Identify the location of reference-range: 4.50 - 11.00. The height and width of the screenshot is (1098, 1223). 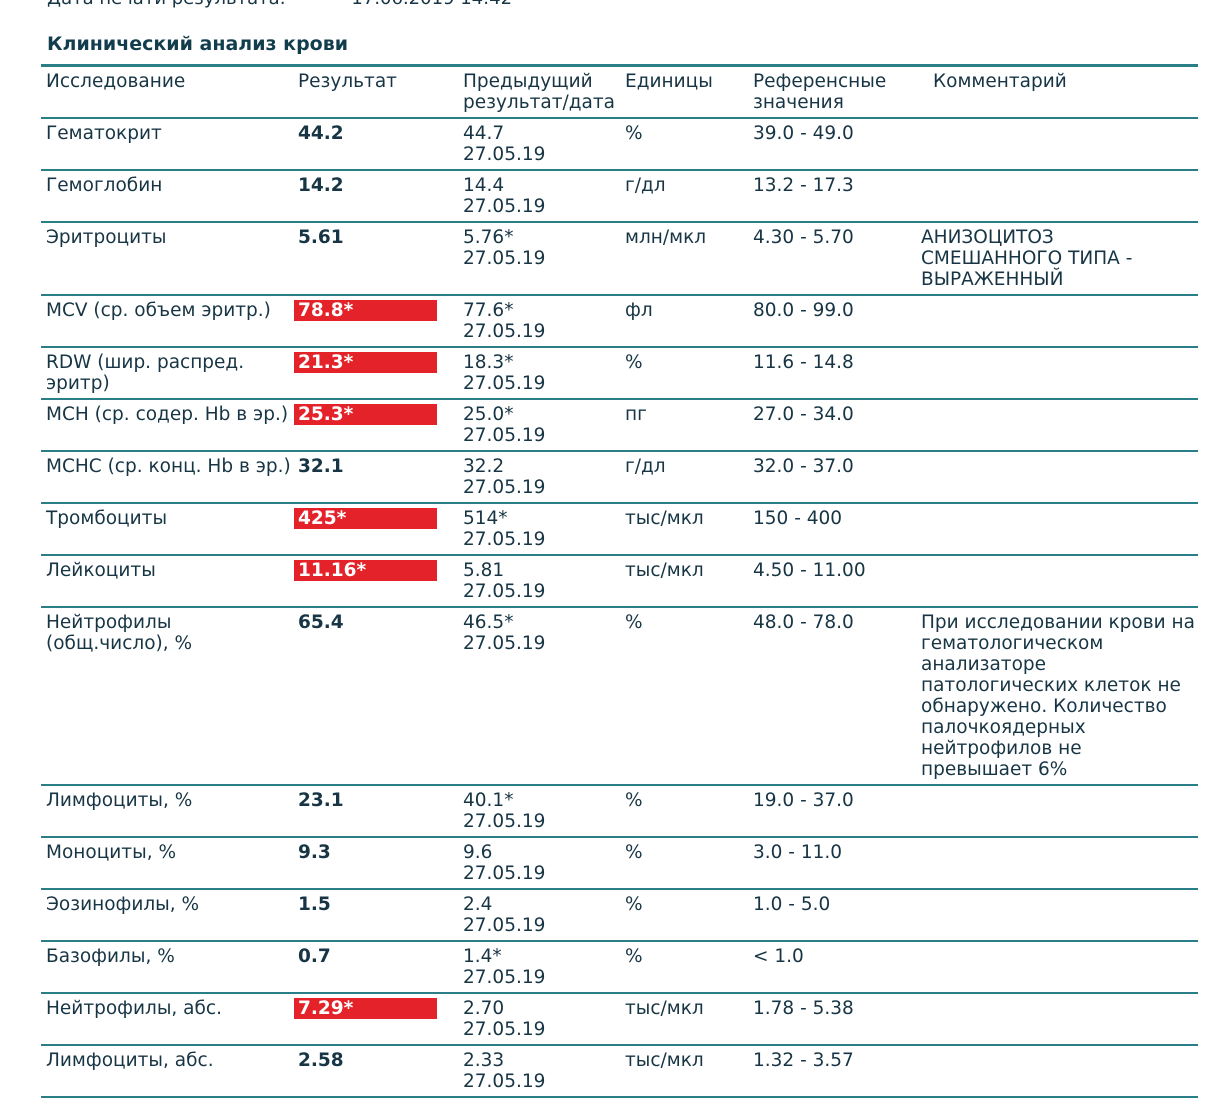
(809, 570).